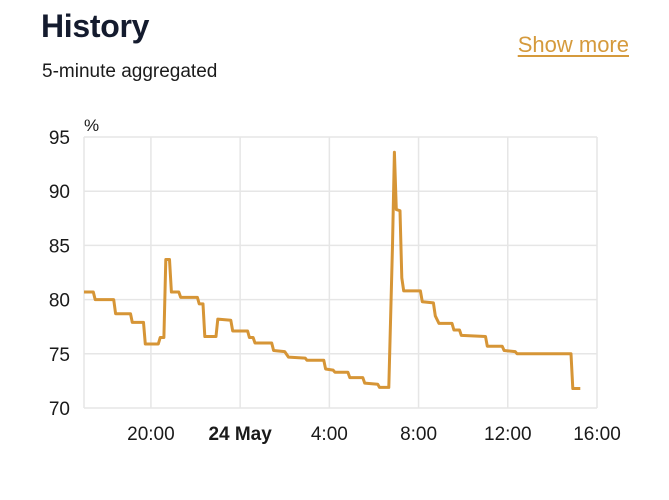 This screenshot has height=500, width=669. What do you see at coordinates (418, 434) in the screenshot?
I see `x-tick-label: 8:00` at bounding box center [418, 434].